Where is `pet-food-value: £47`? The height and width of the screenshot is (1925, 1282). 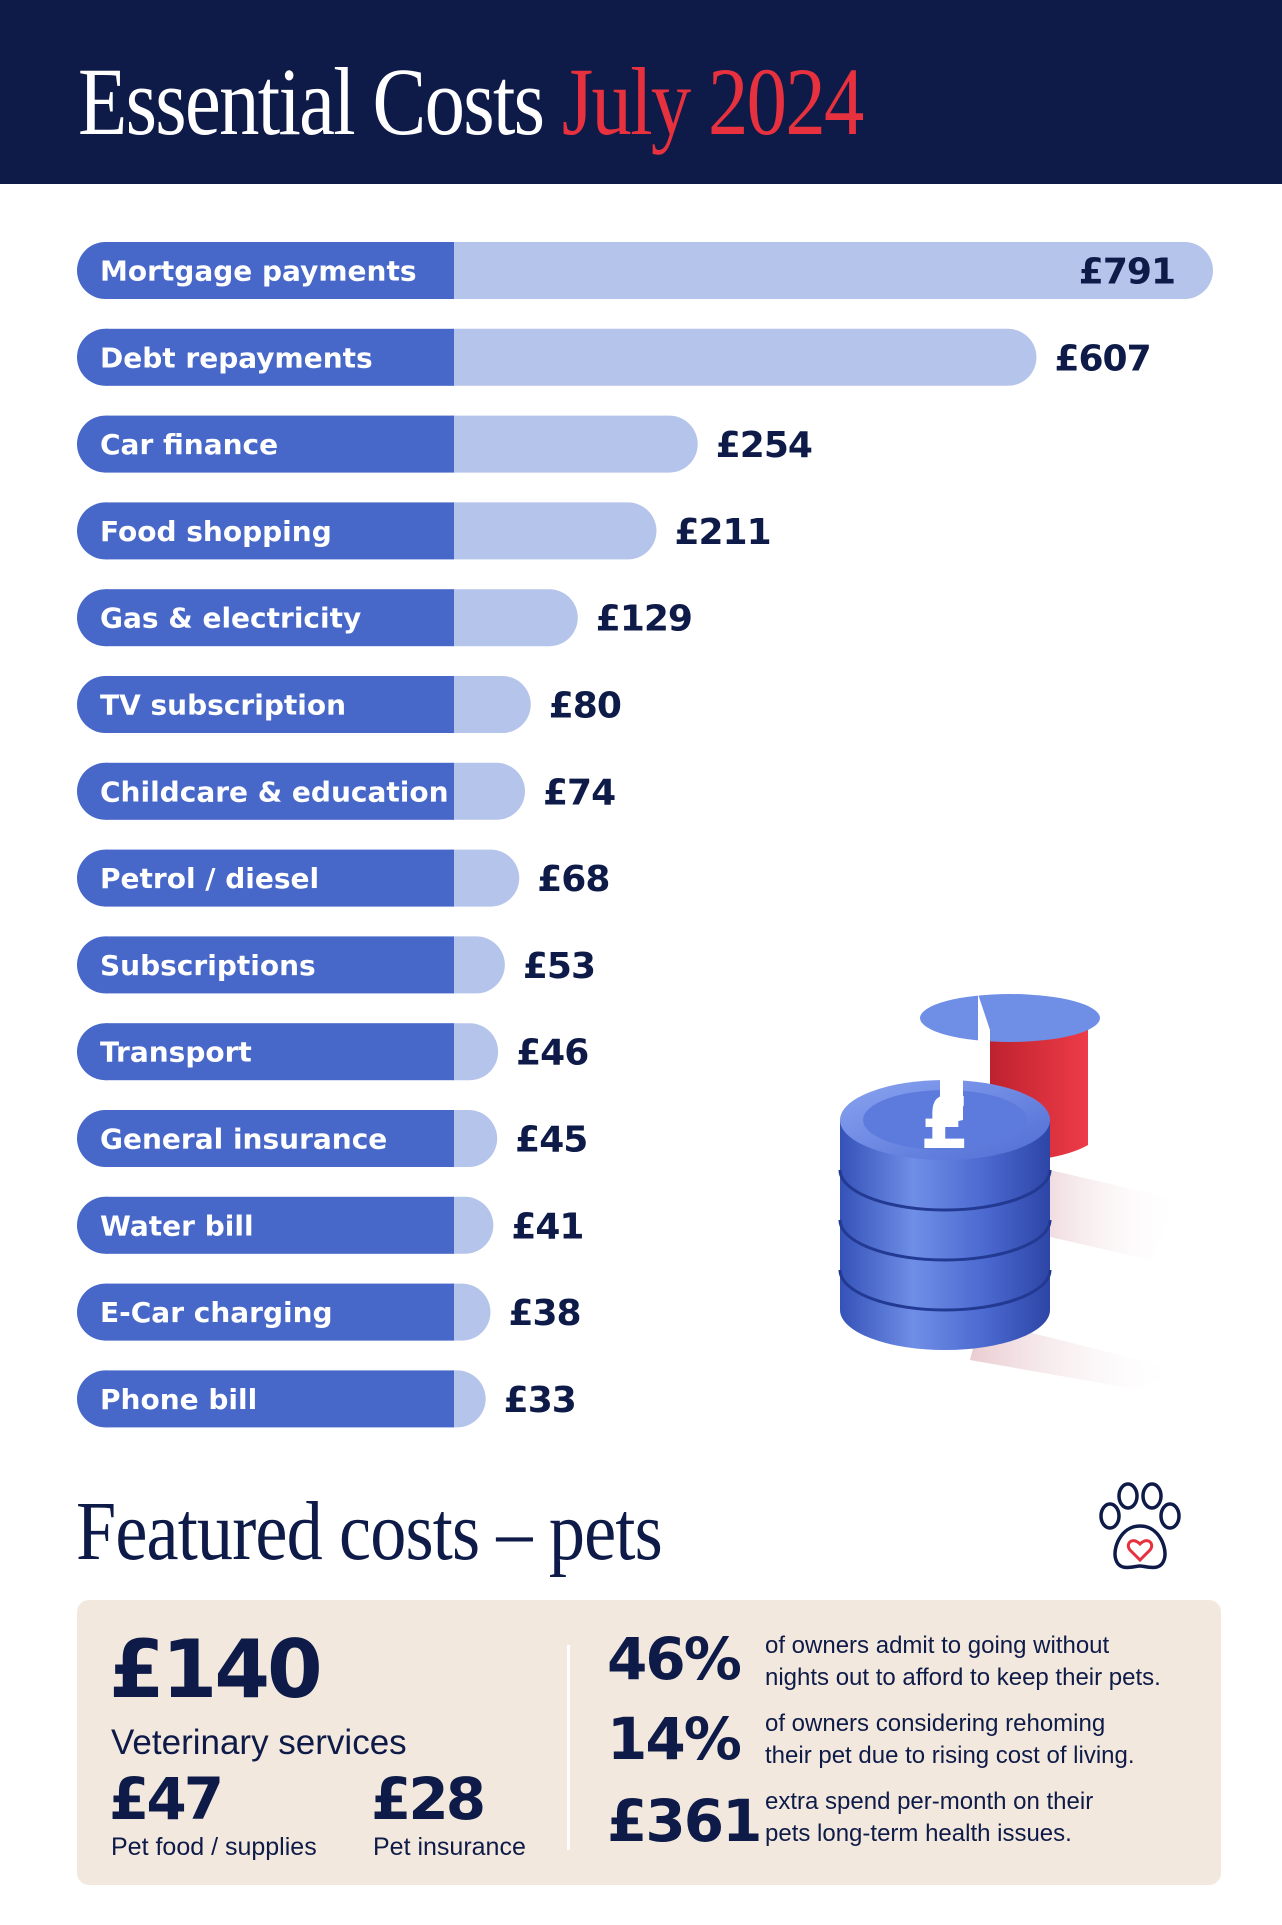 pet-food-value: £47 is located at coordinates (166, 1799).